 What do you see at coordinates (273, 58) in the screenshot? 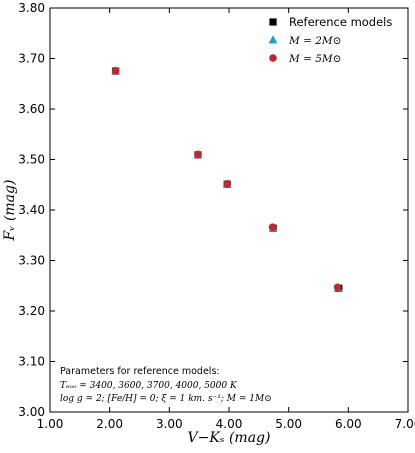
I see `legend-marker-circle` at bounding box center [273, 58].